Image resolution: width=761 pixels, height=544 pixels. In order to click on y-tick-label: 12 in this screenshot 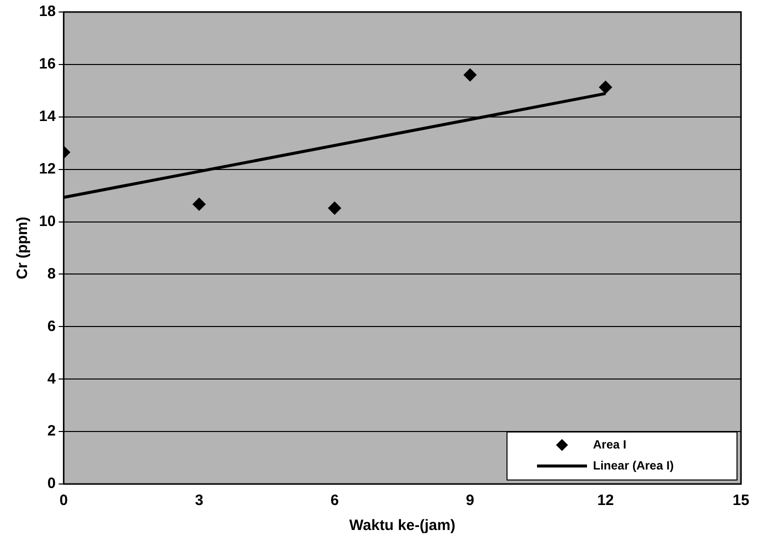, I will do `click(47, 169)`.